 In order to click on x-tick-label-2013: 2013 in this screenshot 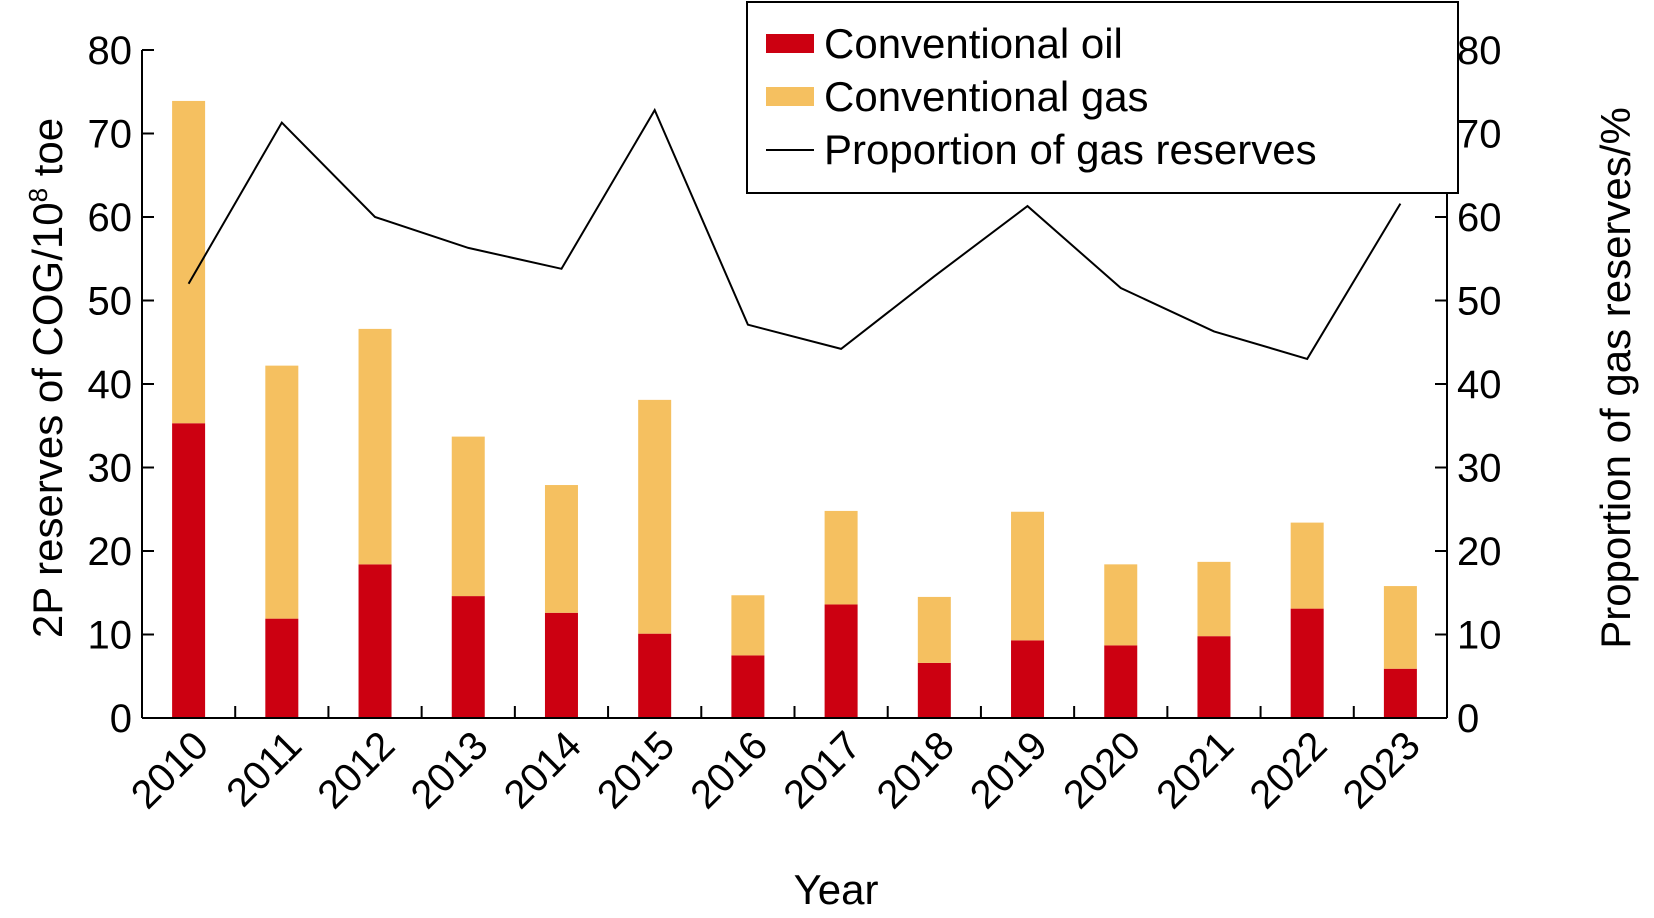, I will do `click(450, 770)`.